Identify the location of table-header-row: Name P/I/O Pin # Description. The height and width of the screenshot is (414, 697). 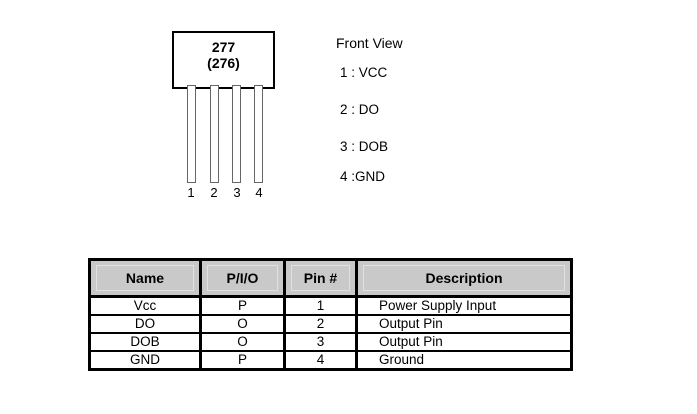
(330, 278).